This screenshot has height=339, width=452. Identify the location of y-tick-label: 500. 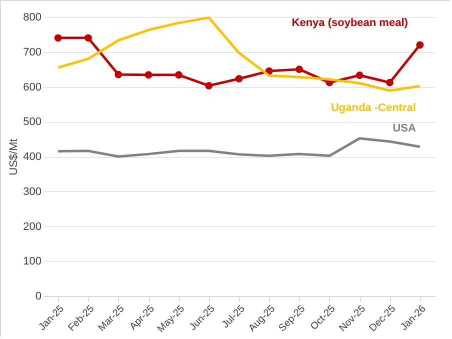
(32, 122).